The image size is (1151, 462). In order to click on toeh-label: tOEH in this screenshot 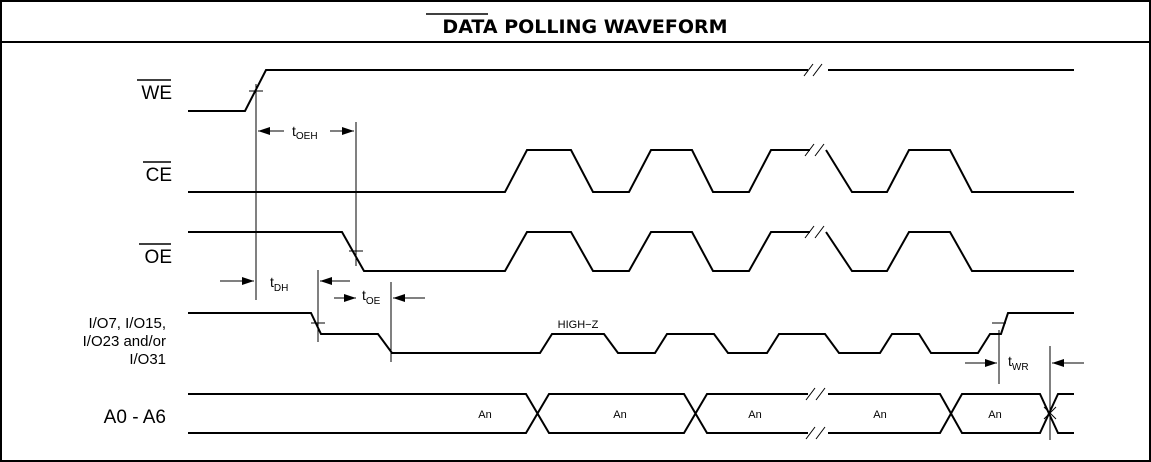, I will do `click(305, 132)`.